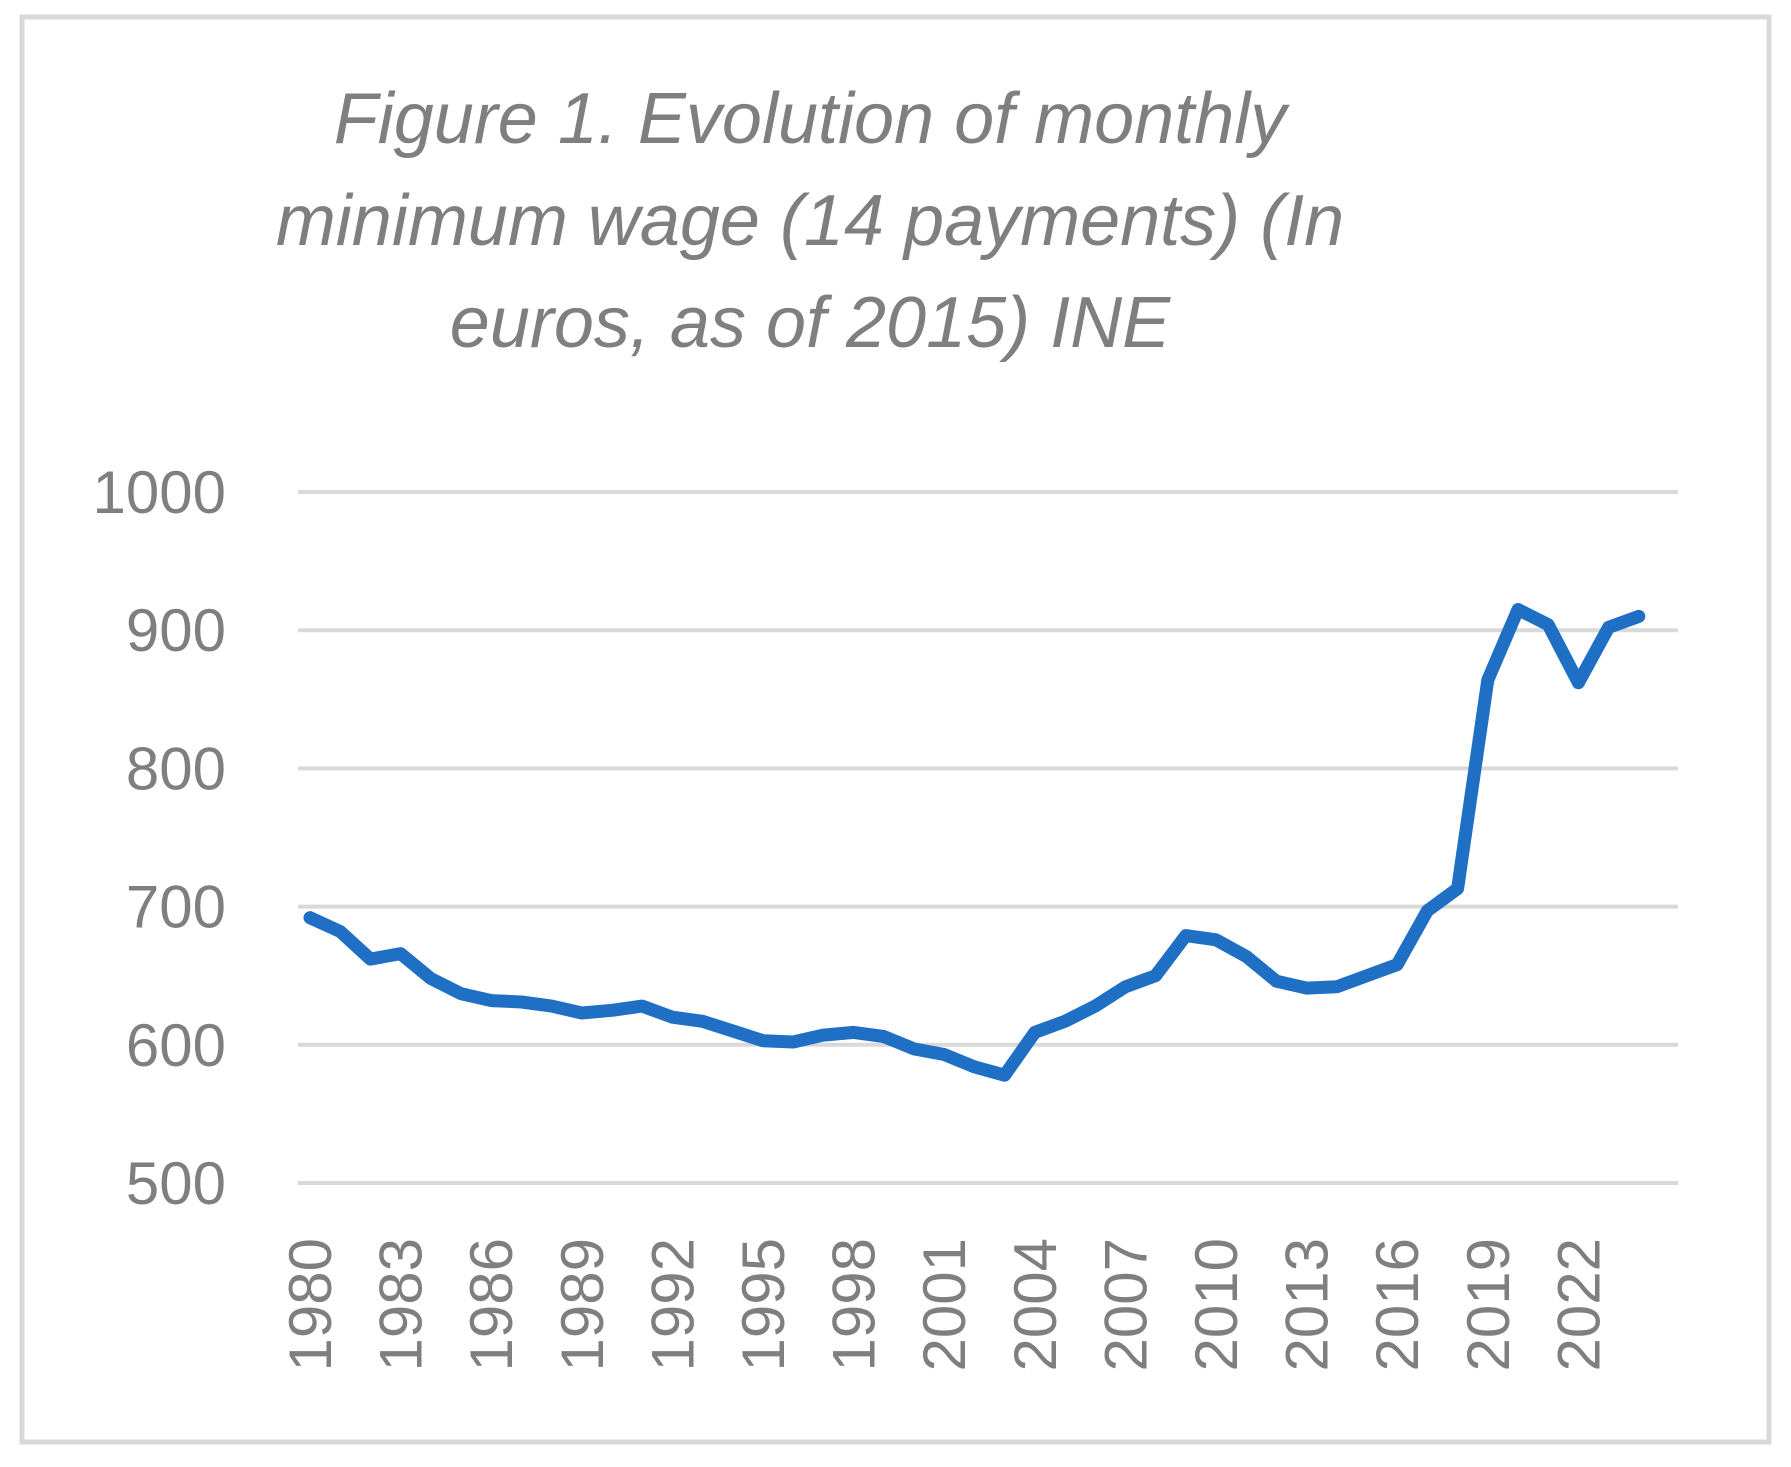 The height and width of the screenshot is (1467, 1791). Describe the element at coordinates (672, 1304) in the screenshot. I see `x-tick-label-1992: 1992` at that location.